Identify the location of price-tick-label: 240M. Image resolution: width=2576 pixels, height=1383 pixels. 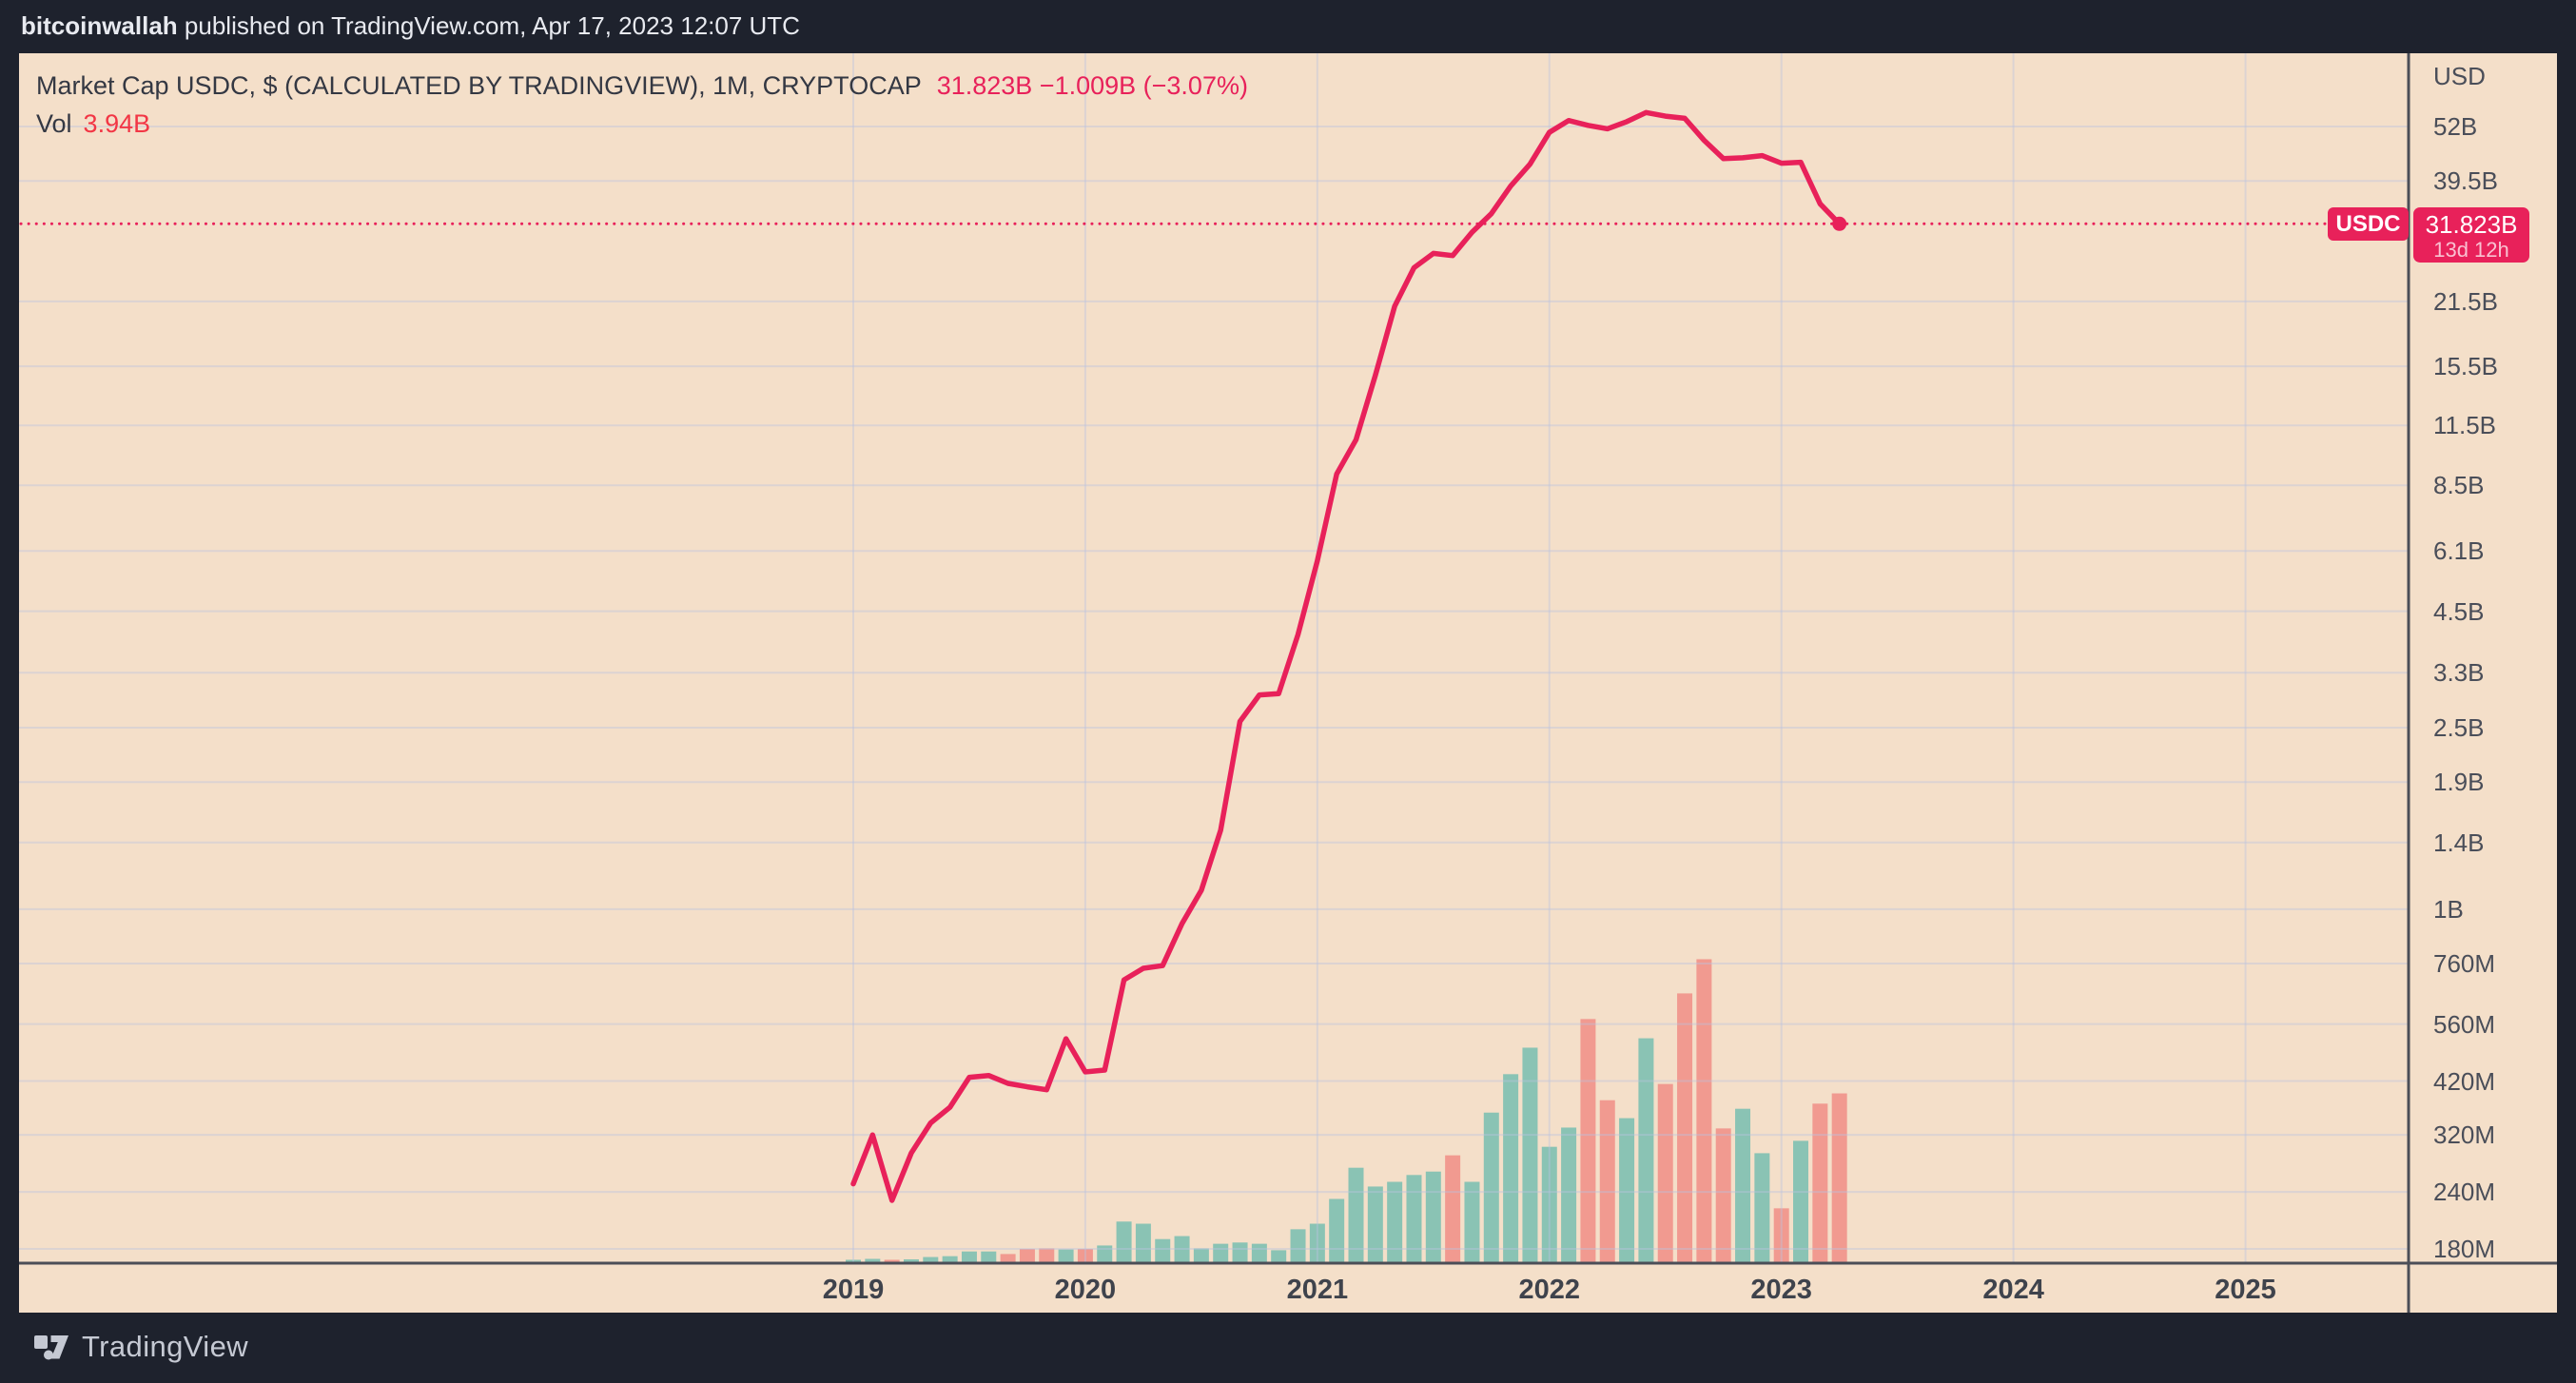
(2465, 1193).